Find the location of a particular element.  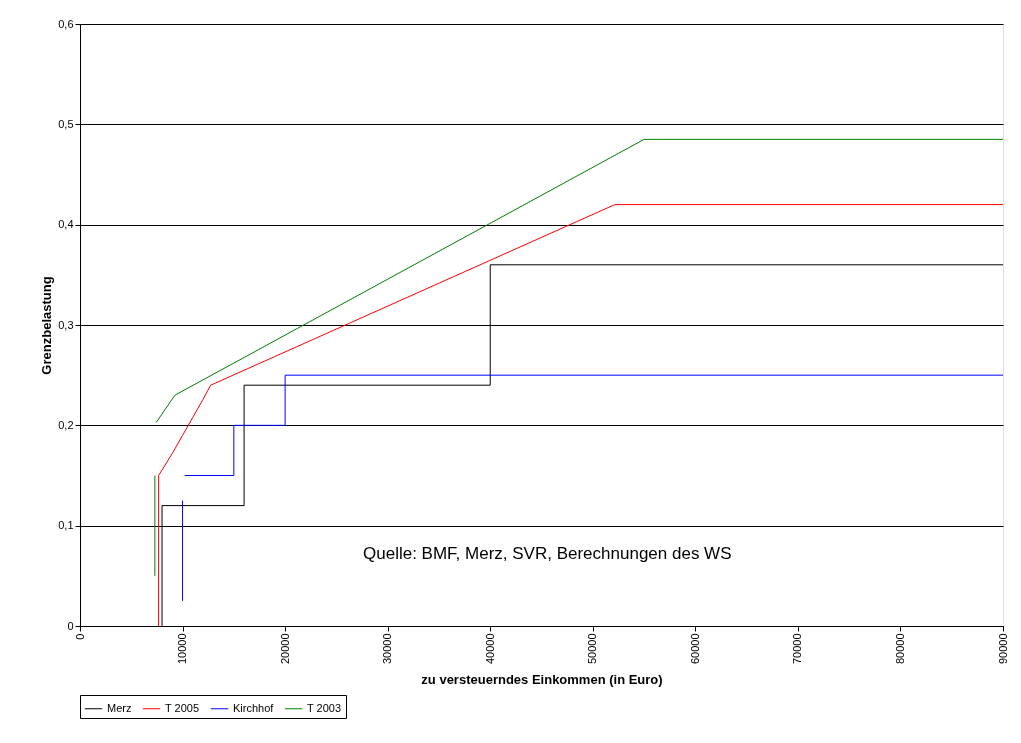

x-axis-title: zu versteuerndes Einkommen (in Euro) is located at coordinates (542, 680).